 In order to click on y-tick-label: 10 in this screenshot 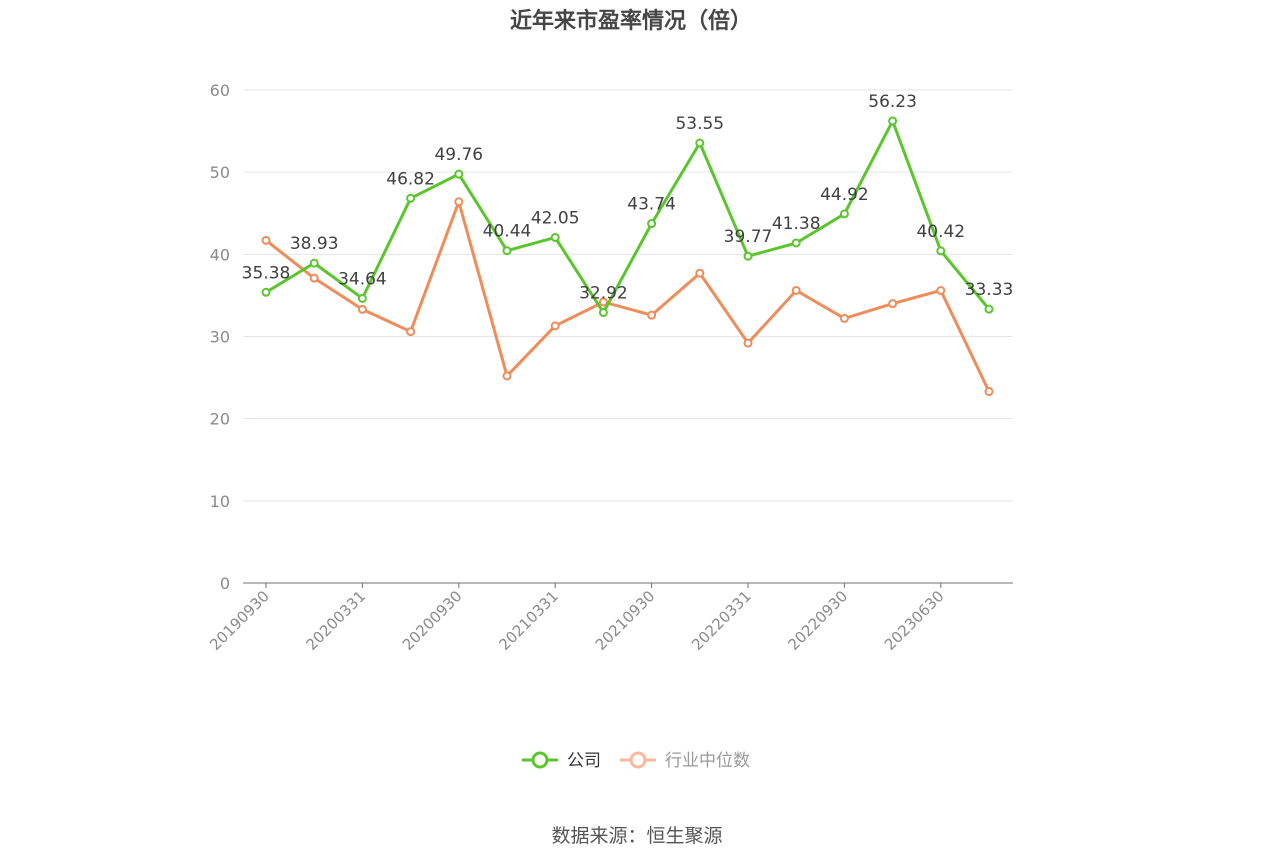, I will do `click(220, 501)`.